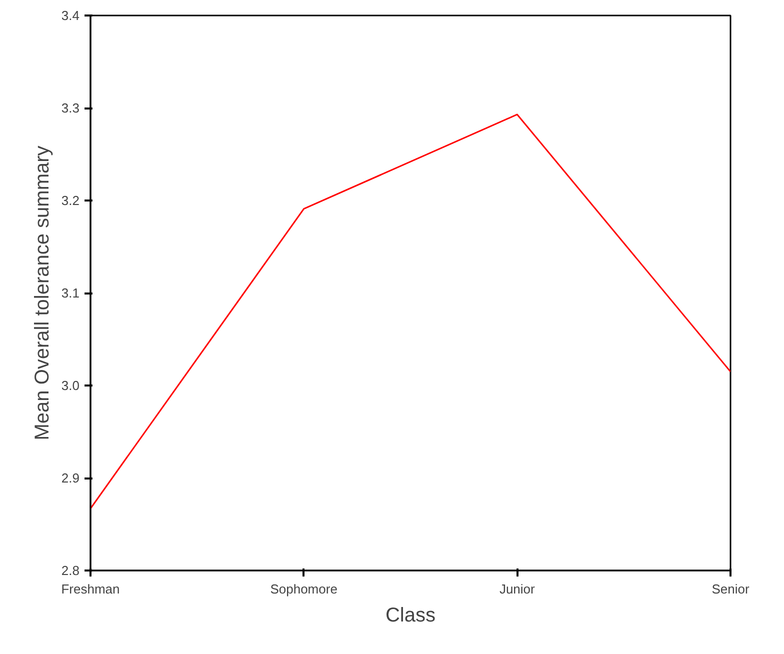 Image resolution: width=784 pixels, height=654 pixels. I want to click on x-tick-label: Junior, so click(517, 589).